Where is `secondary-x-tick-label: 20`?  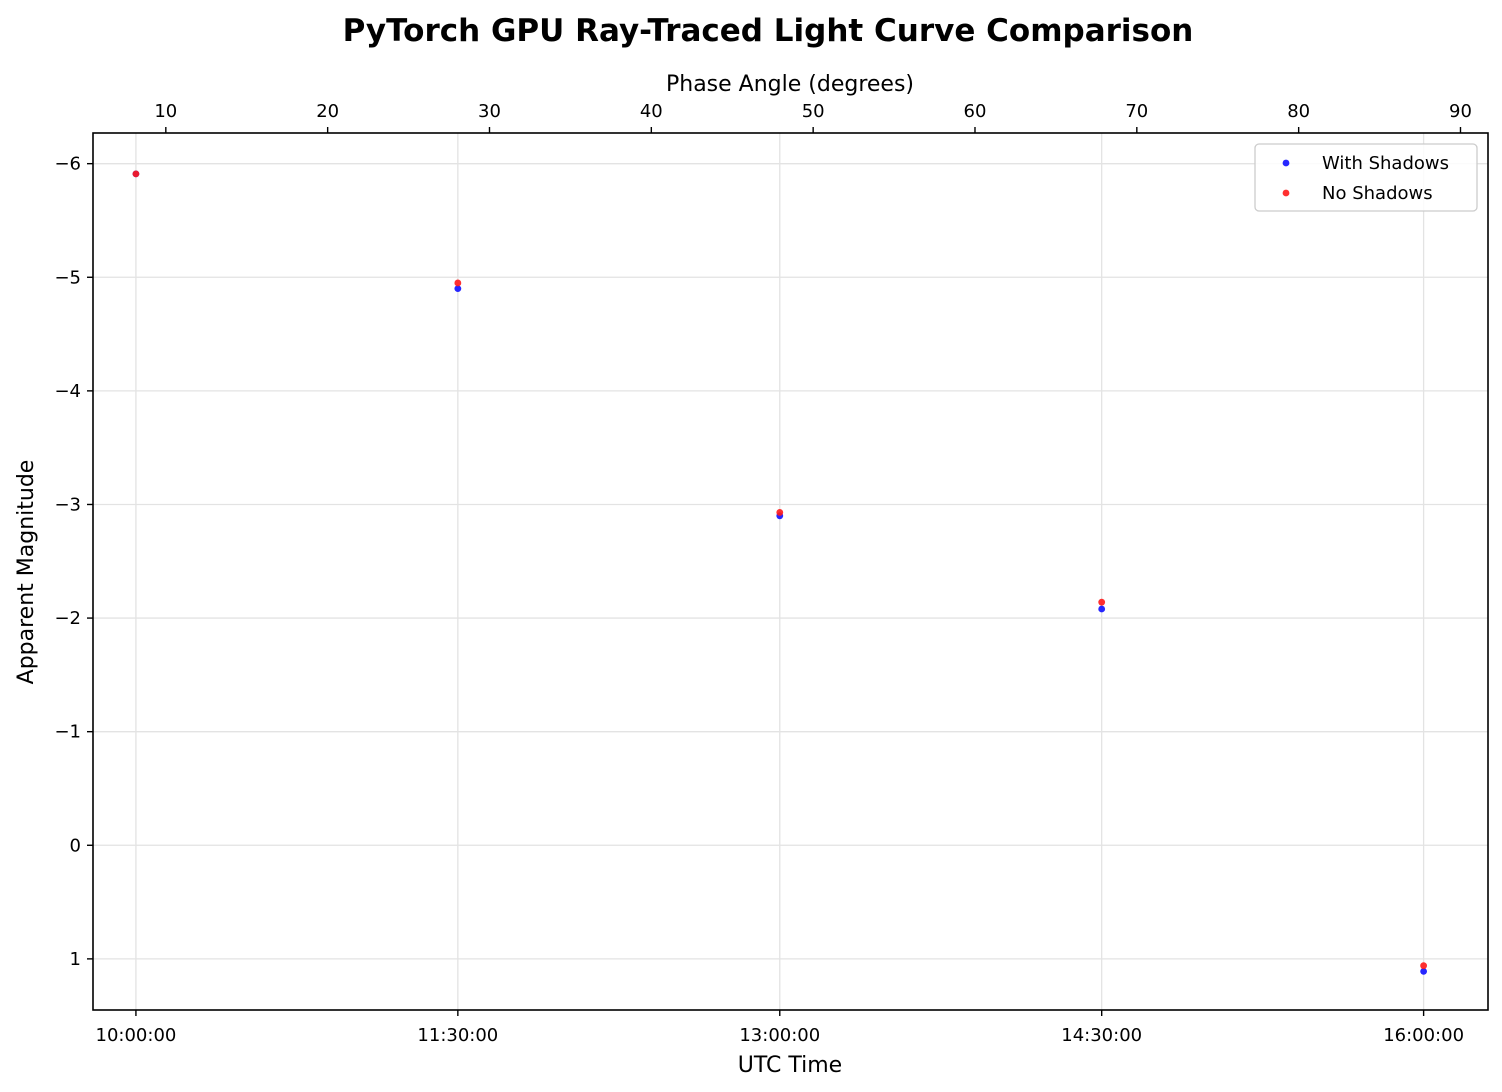
secondary-x-tick-label: 20 is located at coordinates (327, 111).